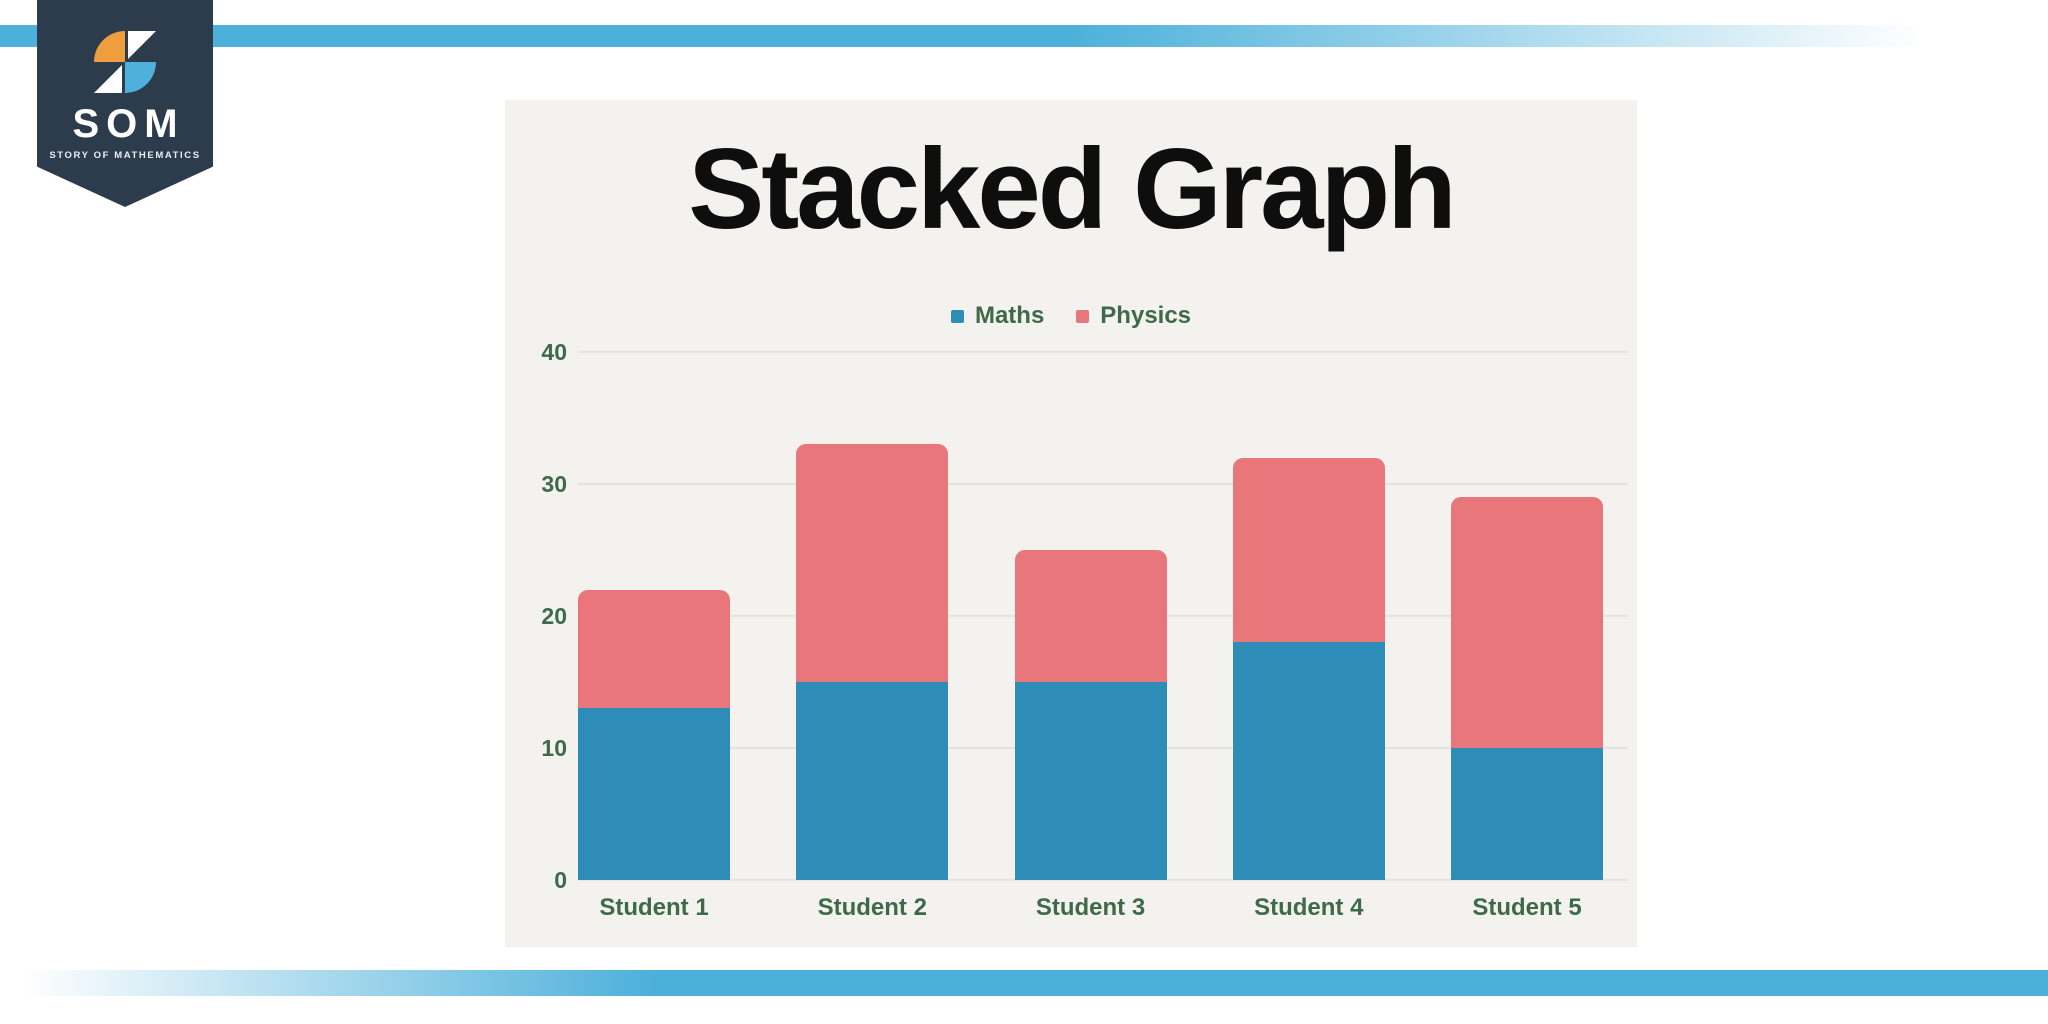 The height and width of the screenshot is (1024, 2048). What do you see at coordinates (554, 484) in the screenshot?
I see `y-tick-label: 30` at bounding box center [554, 484].